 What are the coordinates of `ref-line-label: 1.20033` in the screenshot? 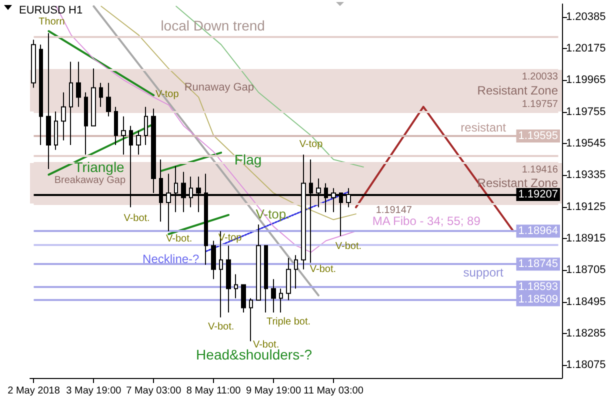 It's located at (540, 76).